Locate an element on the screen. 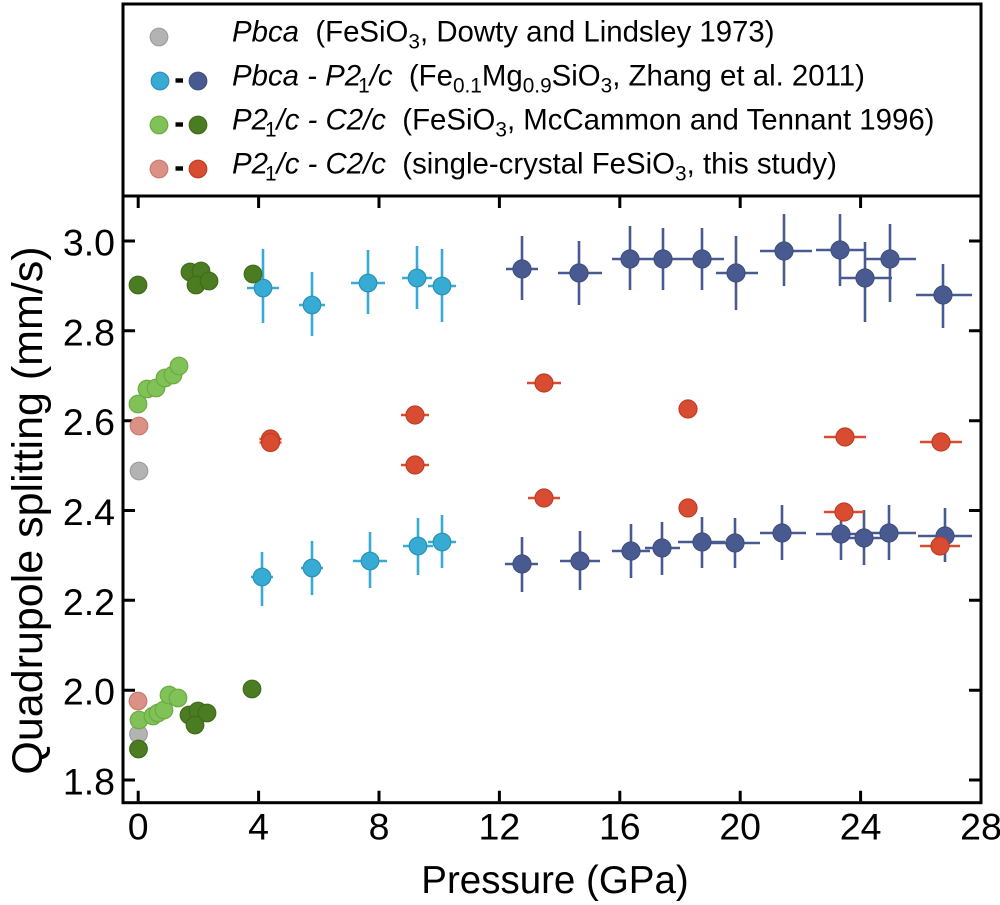 Image resolution: width=1000 pixels, height=905 pixels. svg-text: 2.0 is located at coordinates (89, 692).